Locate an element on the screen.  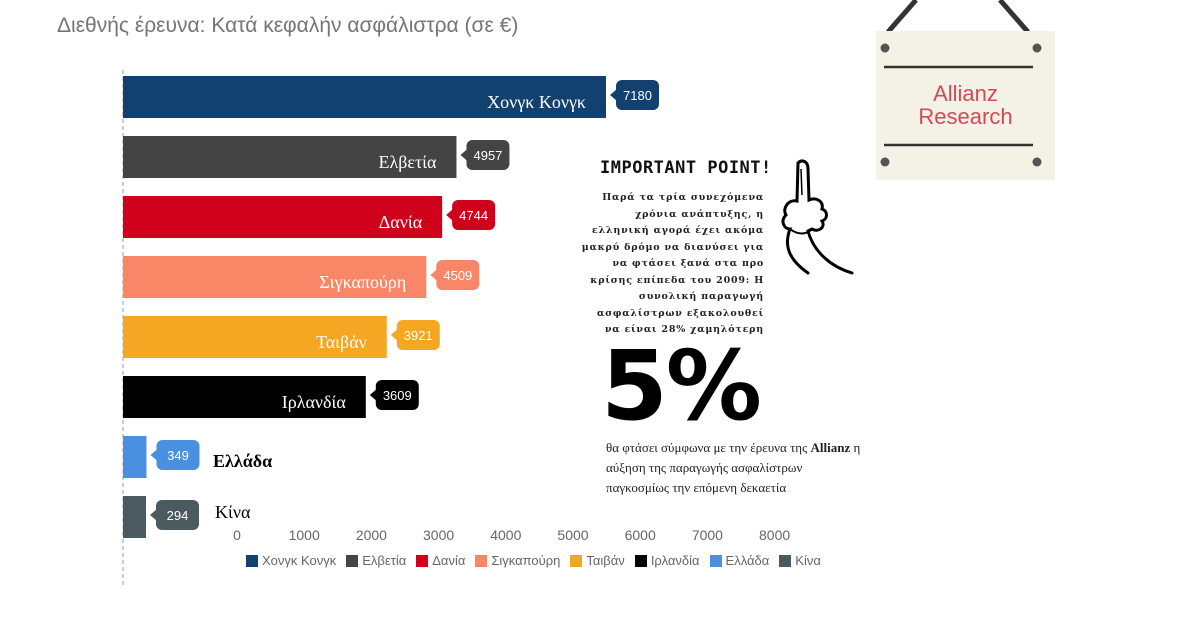
bar-value-label: 3609 is located at coordinates (397, 395).